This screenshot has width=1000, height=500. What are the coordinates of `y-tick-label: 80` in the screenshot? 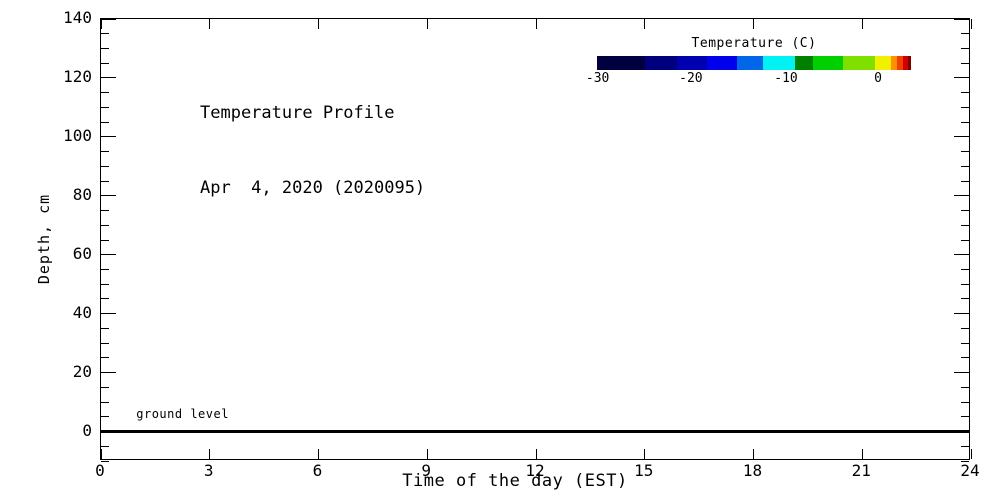 It's located at (82, 194).